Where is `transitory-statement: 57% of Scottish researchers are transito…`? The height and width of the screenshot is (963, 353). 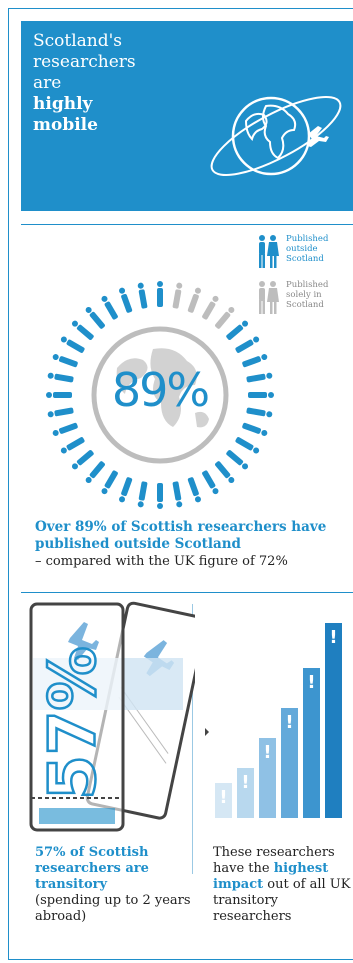 transitory-statement: 57% of Scottish researchers are transito… is located at coordinates (115, 885).